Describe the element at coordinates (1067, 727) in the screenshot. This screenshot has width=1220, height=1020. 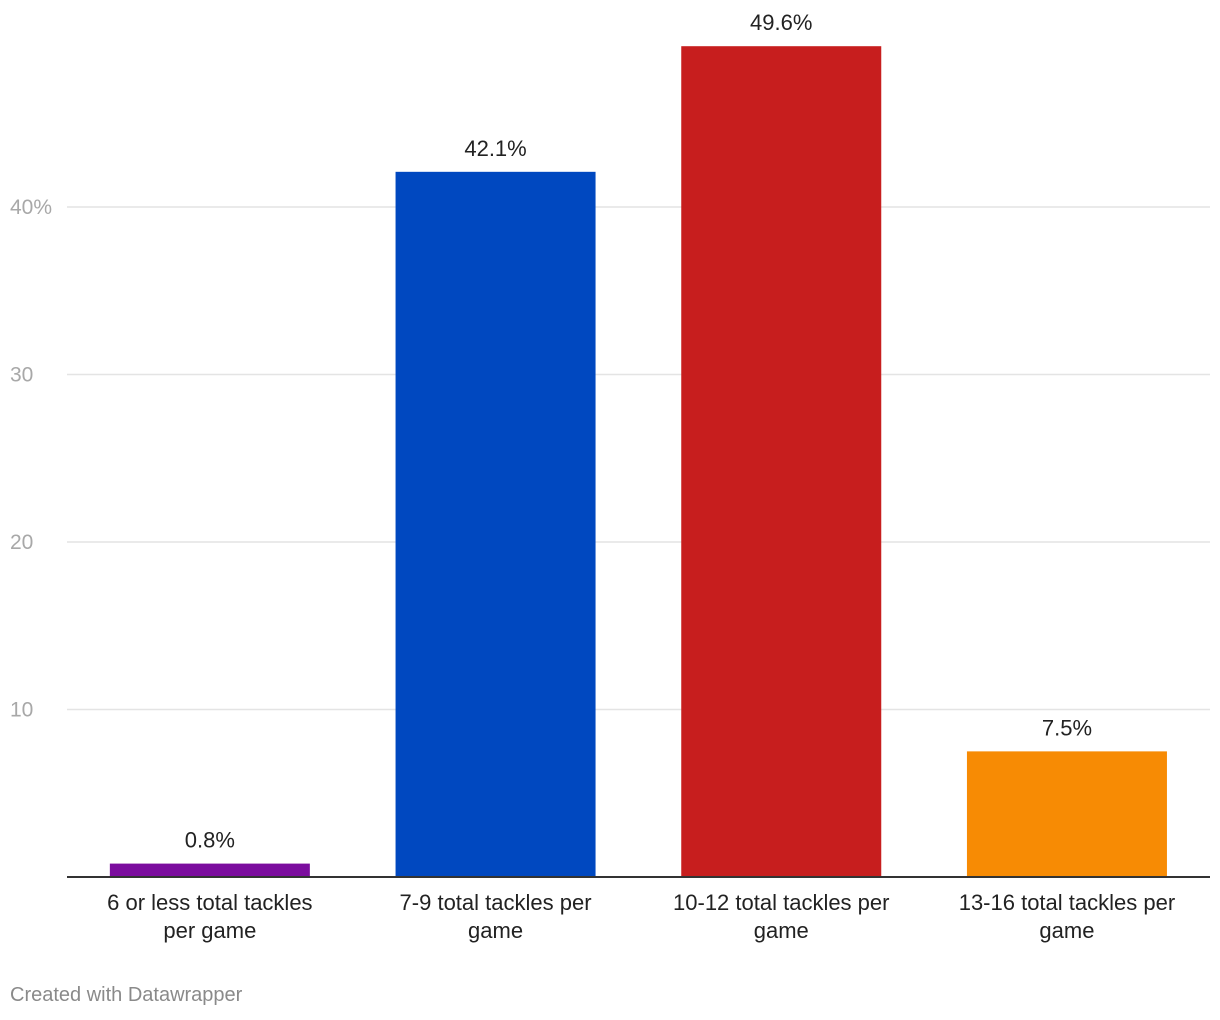
I see `value-label-4: 7.5%` at that location.